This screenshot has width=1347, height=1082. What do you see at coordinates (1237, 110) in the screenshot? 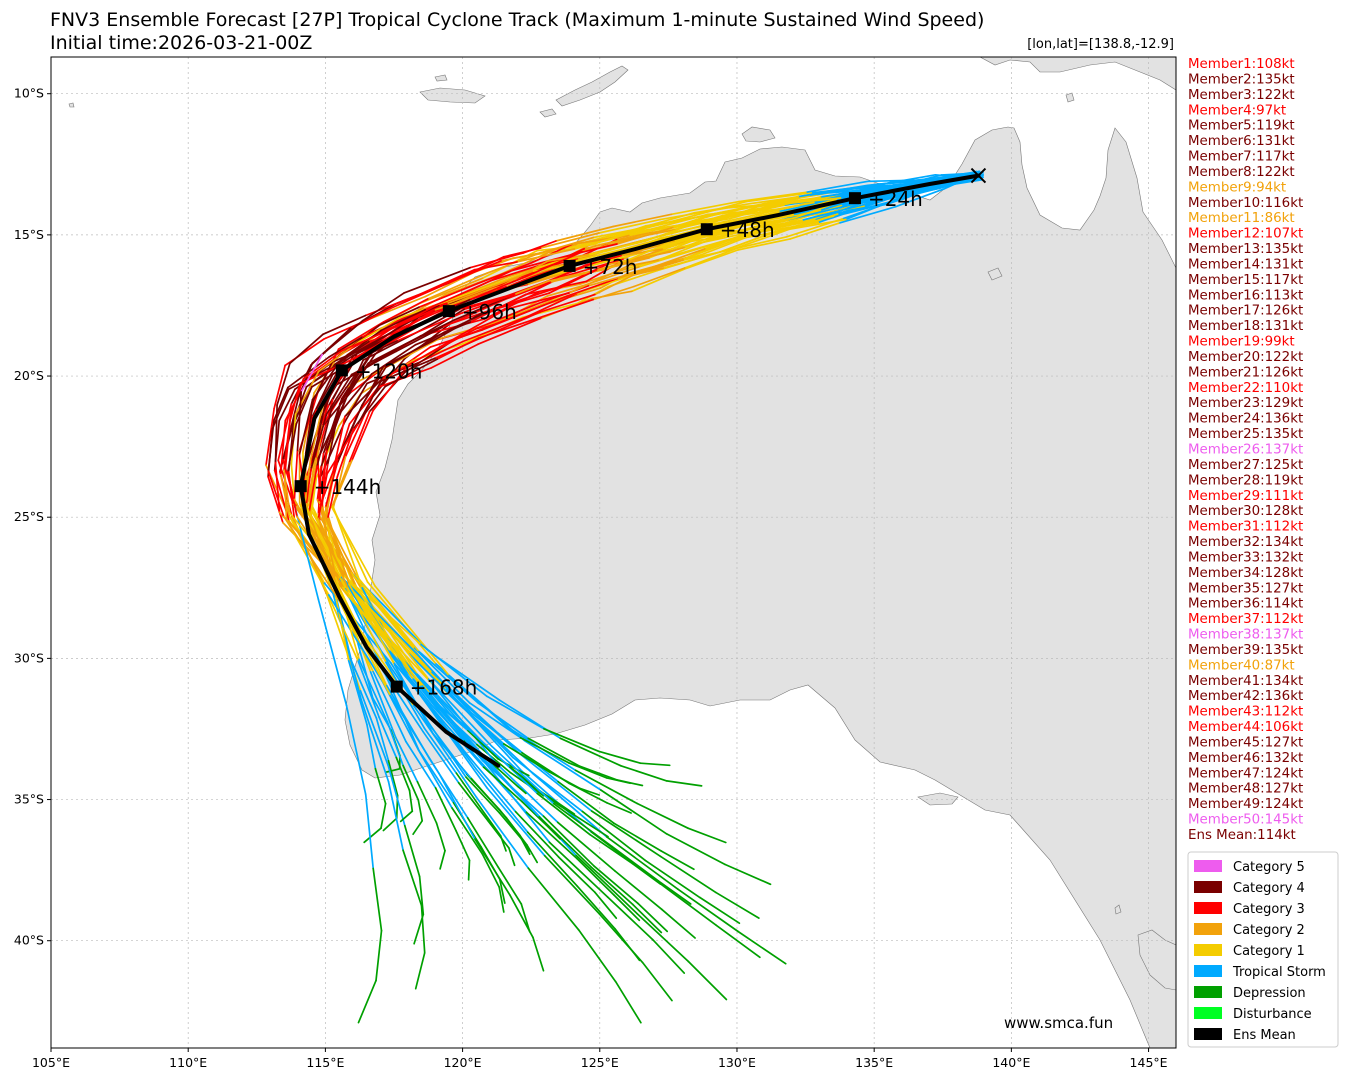
I see `member-entry: Member4:97kt` at bounding box center [1237, 110].